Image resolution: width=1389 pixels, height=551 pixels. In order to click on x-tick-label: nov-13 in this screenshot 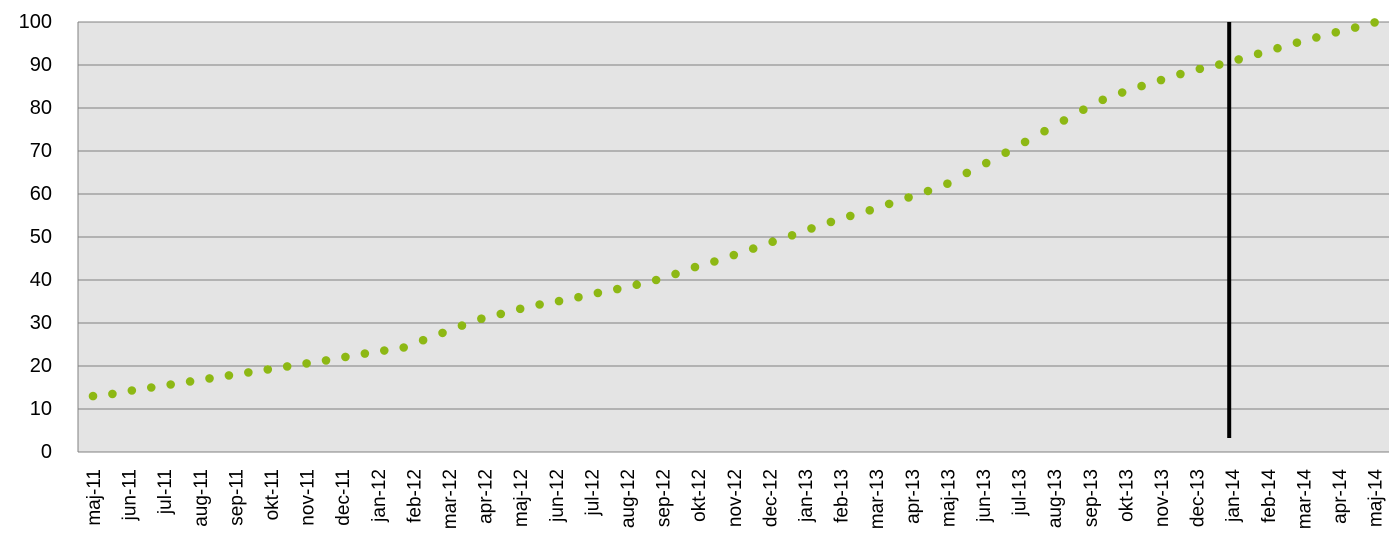, I will do `click(1162, 498)`.